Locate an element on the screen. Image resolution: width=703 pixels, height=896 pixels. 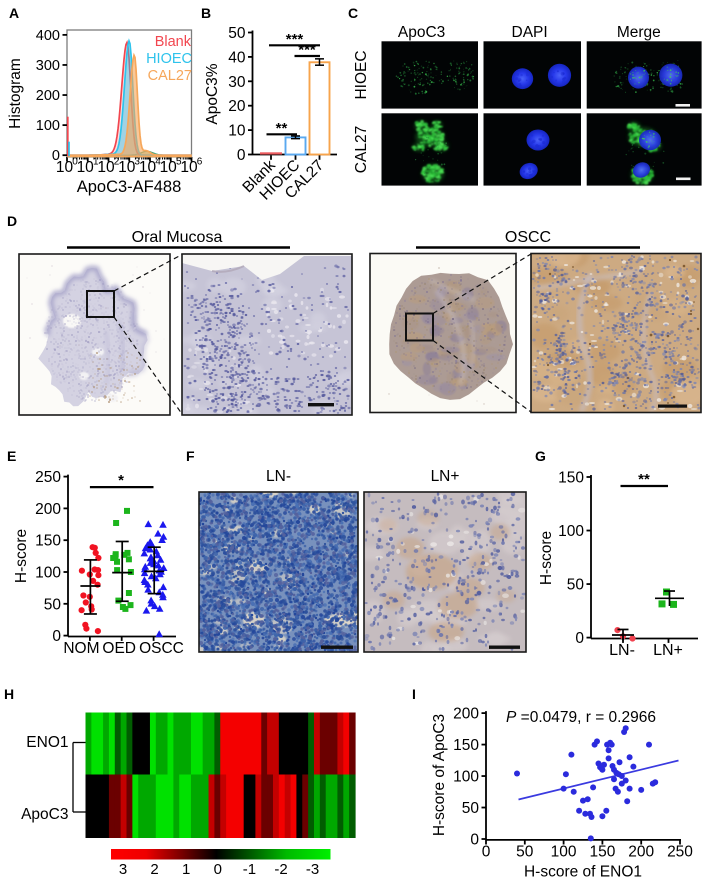
svg-text: 40 is located at coordinates (237, 57).